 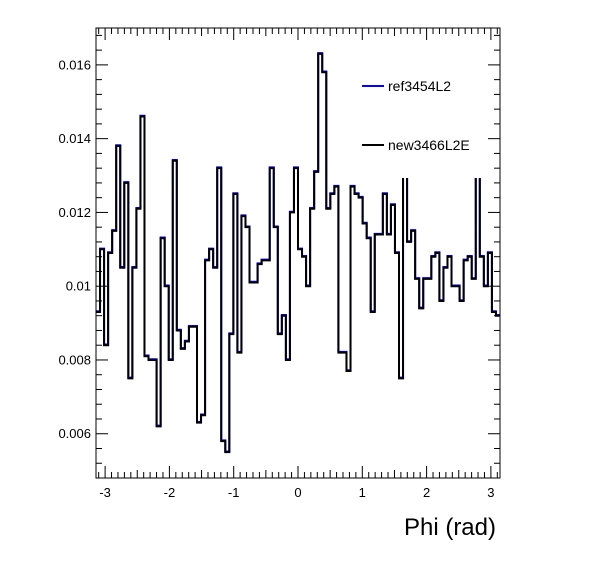 I want to click on legend-box, so click(x=428, y=118).